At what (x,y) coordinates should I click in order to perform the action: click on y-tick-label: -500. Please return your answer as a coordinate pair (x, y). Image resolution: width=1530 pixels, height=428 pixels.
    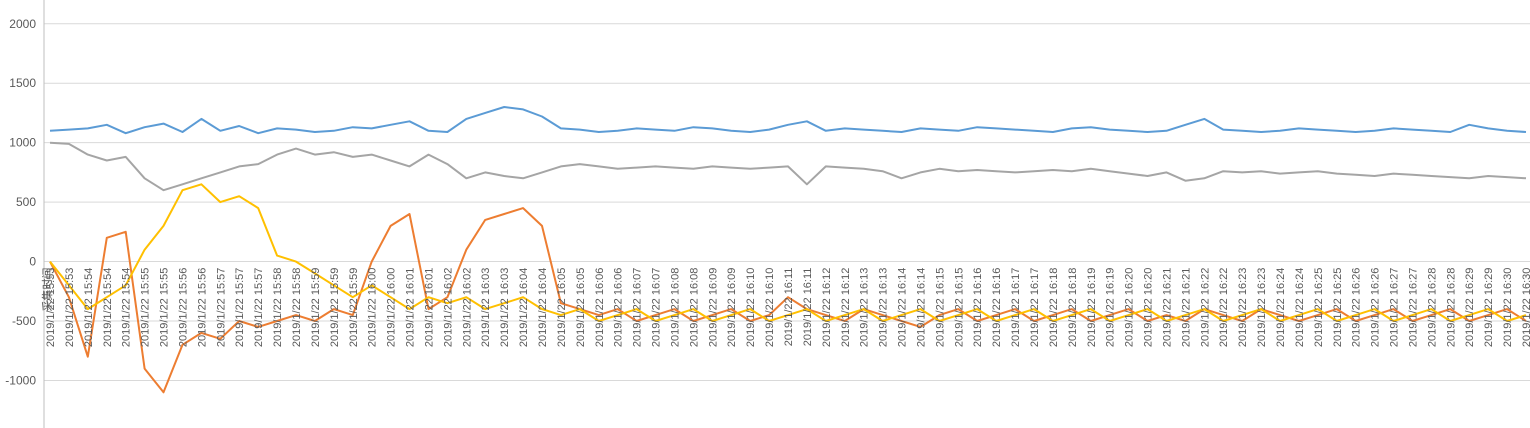
    Looking at the image, I should click on (24, 321).